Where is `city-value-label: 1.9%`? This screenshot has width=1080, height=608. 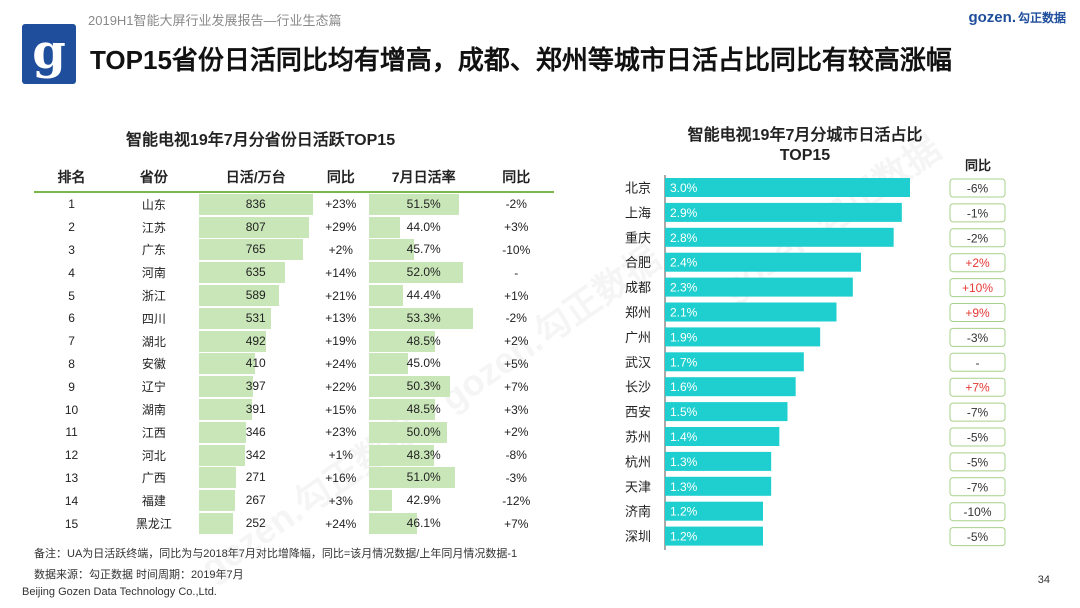 city-value-label: 1.9% is located at coordinates (684, 337).